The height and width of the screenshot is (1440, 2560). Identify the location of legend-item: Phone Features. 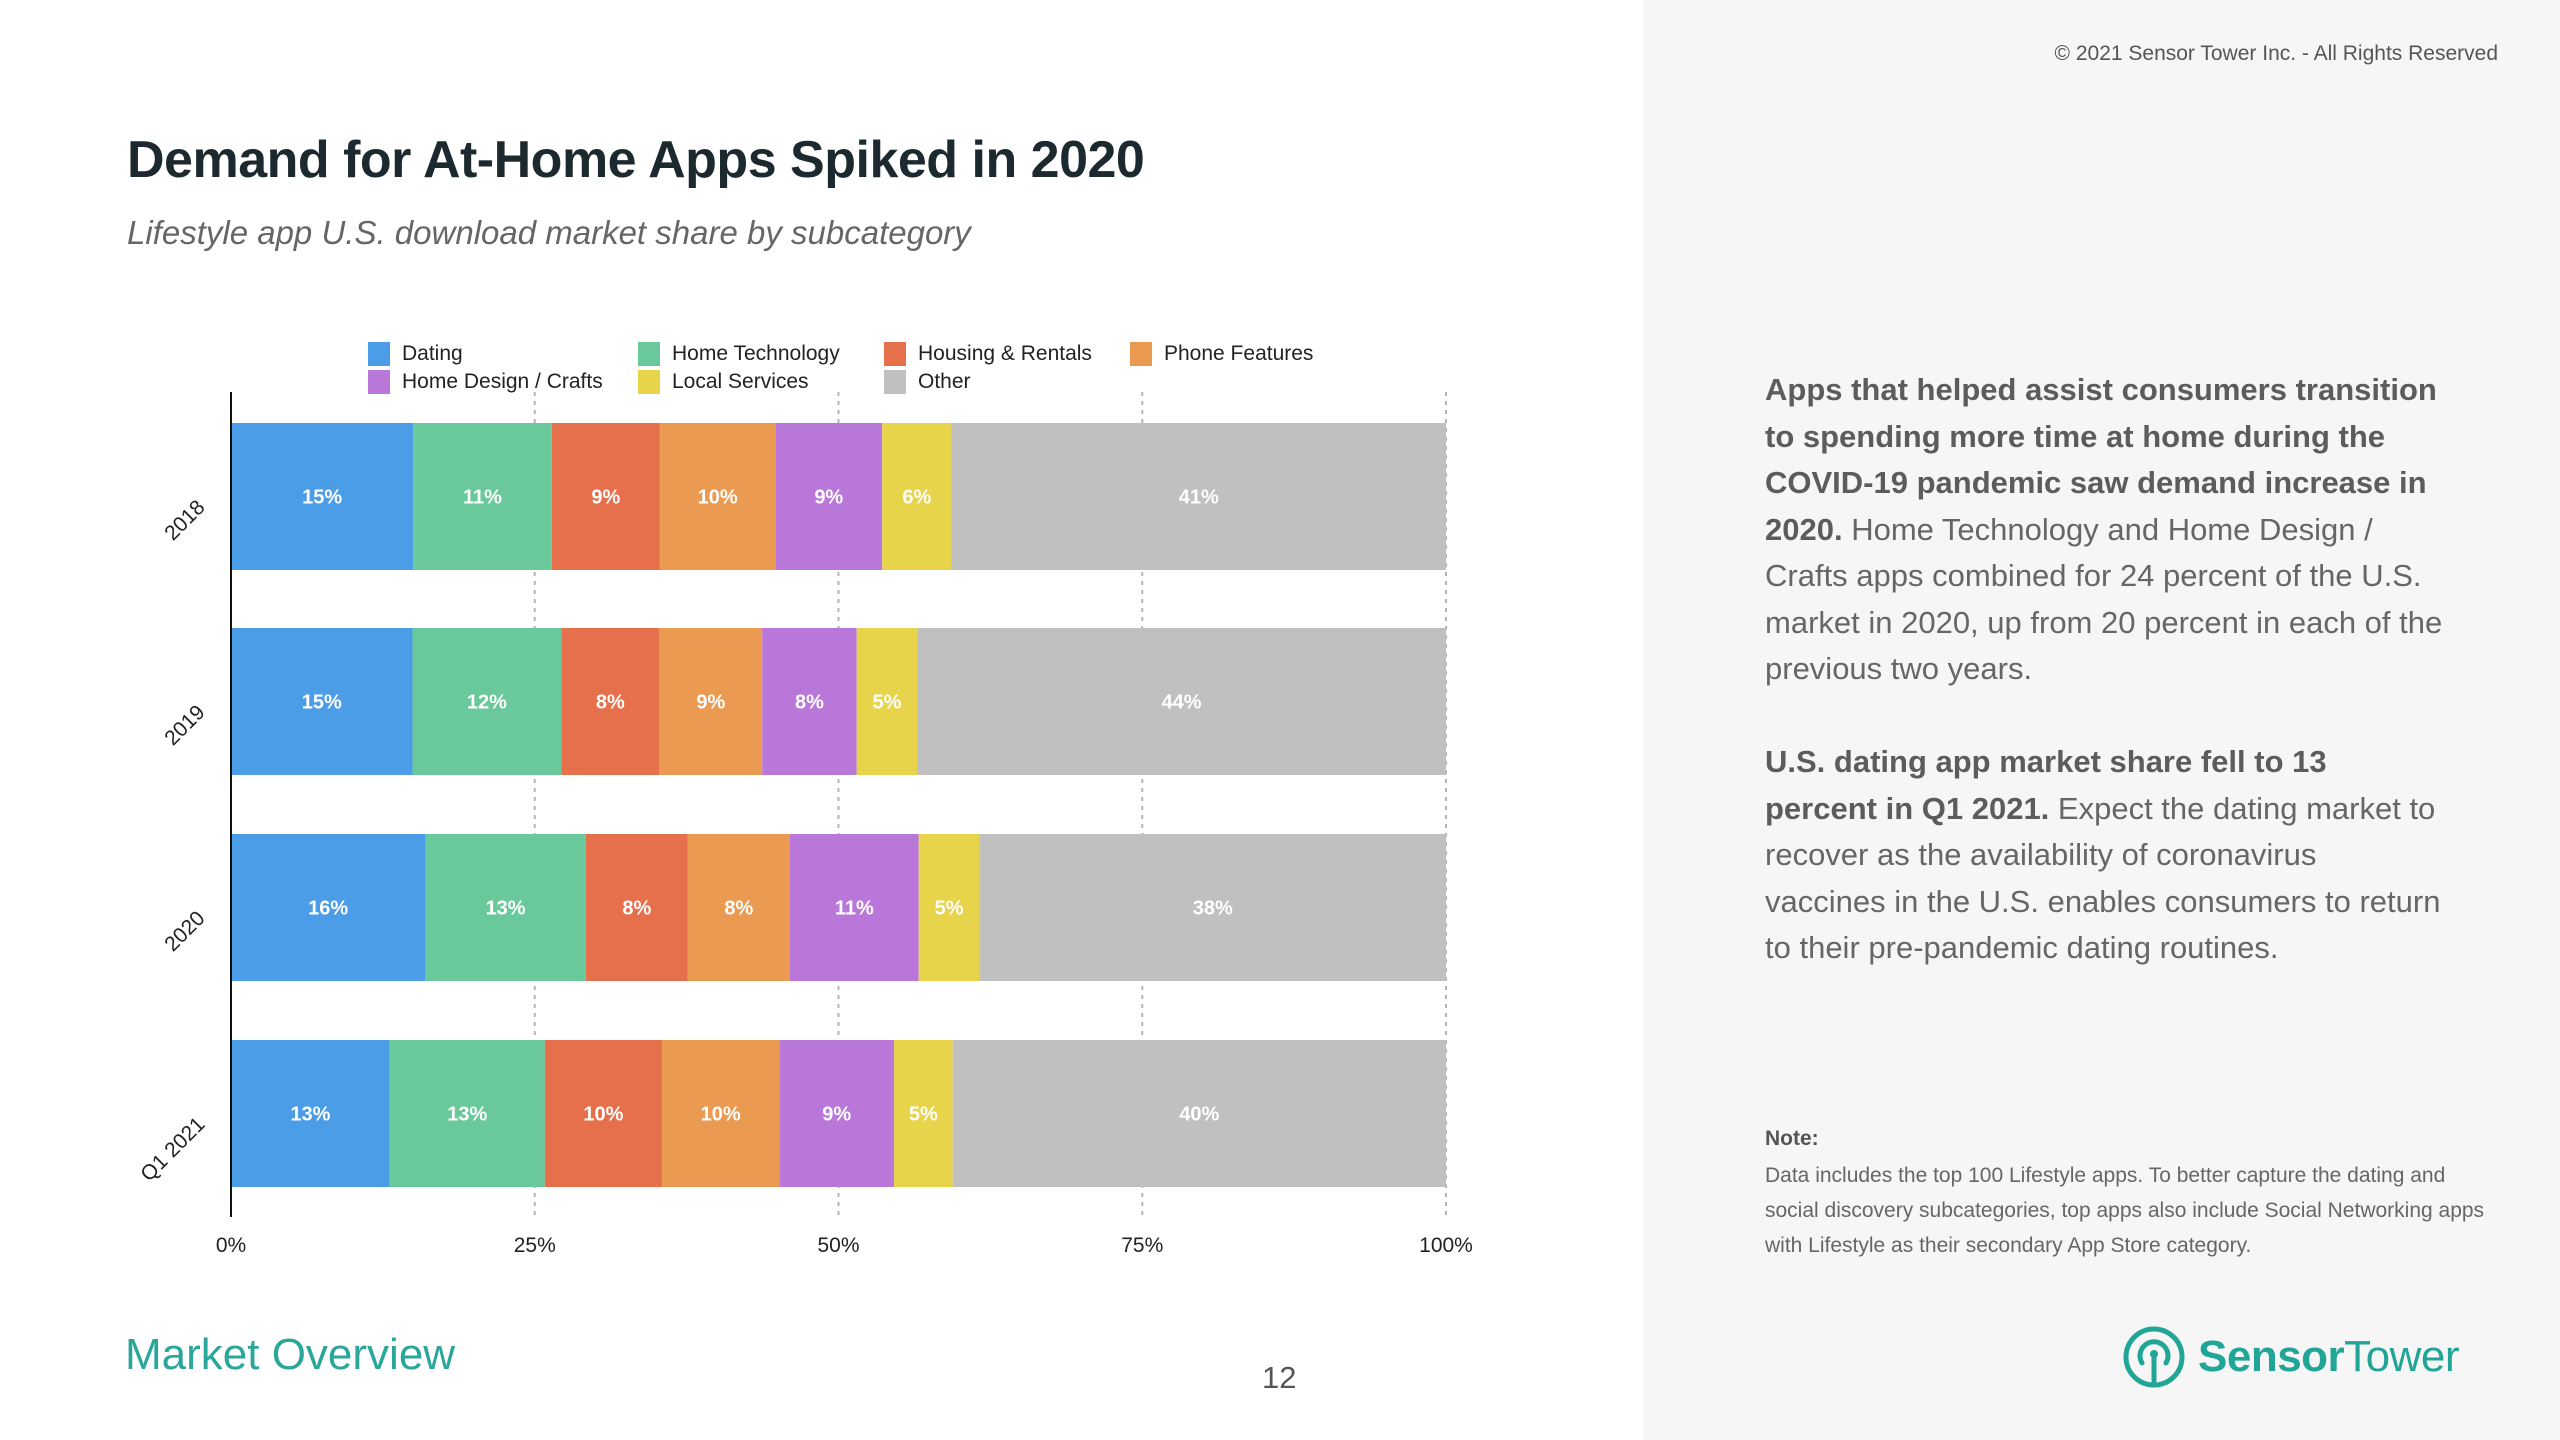
(1221, 354).